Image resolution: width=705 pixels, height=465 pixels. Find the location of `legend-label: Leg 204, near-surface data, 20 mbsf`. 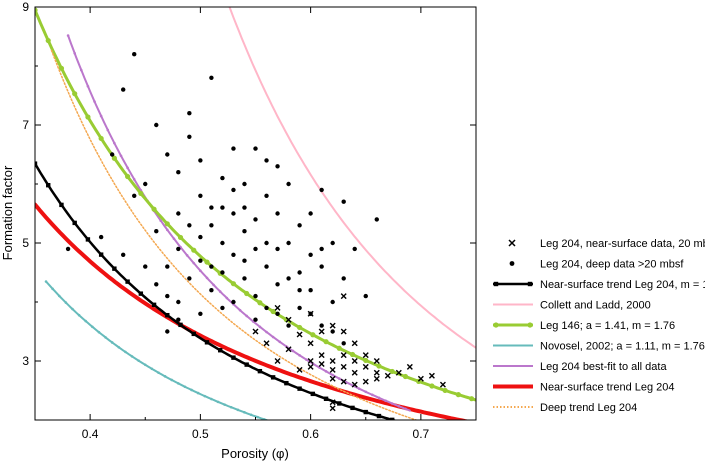

legend-label: Leg 204, near-surface data, 20 mbsf is located at coordinates (622, 244).